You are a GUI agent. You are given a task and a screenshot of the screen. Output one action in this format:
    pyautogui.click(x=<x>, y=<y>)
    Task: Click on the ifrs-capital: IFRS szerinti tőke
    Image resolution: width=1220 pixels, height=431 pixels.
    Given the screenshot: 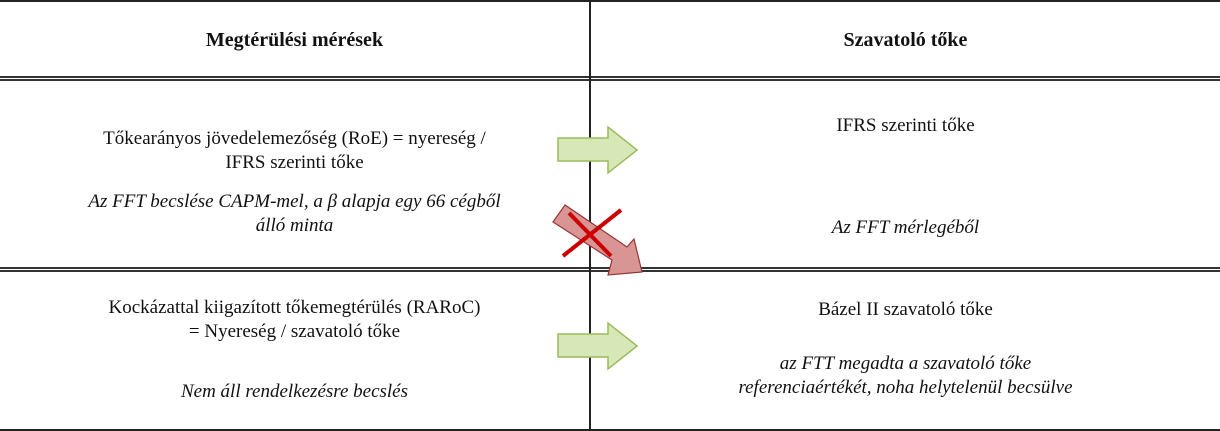 What is the action you would take?
    pyautogui.click(x=905, y=125)
    